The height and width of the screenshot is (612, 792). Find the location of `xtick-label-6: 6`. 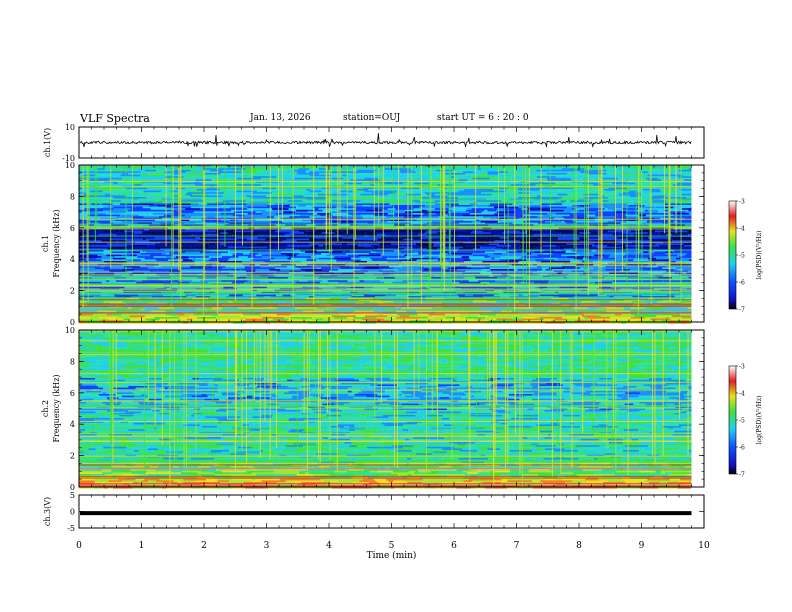

xtick-label-6: 6 is located at coordinates (454, 546).